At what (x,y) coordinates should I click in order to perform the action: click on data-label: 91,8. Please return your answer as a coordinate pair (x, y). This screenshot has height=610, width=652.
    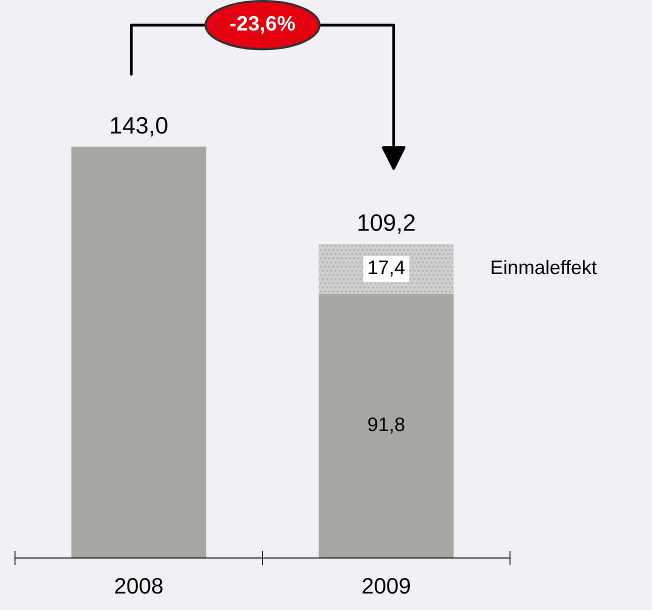
    Looking at the image, I should click on (386, 425).